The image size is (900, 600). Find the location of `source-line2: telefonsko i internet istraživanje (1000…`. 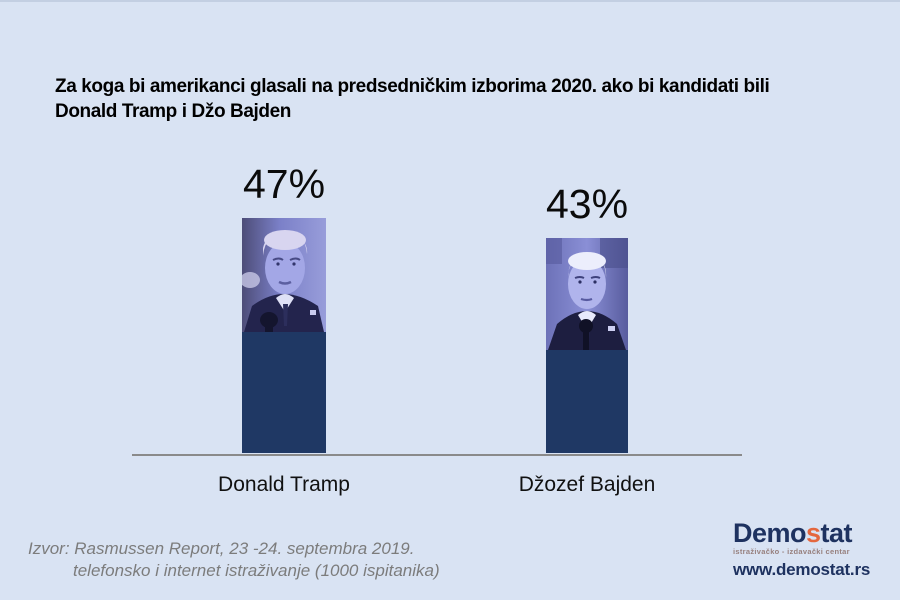

source-line2: telefonsko i internet istraživanje (1000… is located at coordinates (256, 570).